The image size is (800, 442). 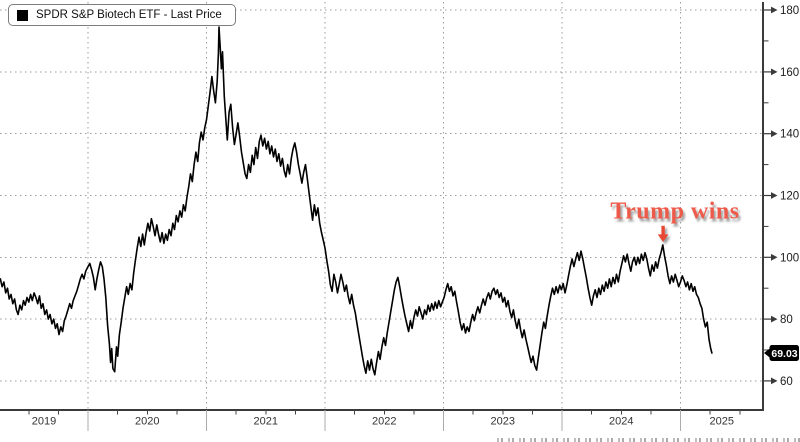 What do you see at coordinates (722, 422) in the screenshot?
I see `x-axis-year-label: 2025` at bounding box center [722, 422].